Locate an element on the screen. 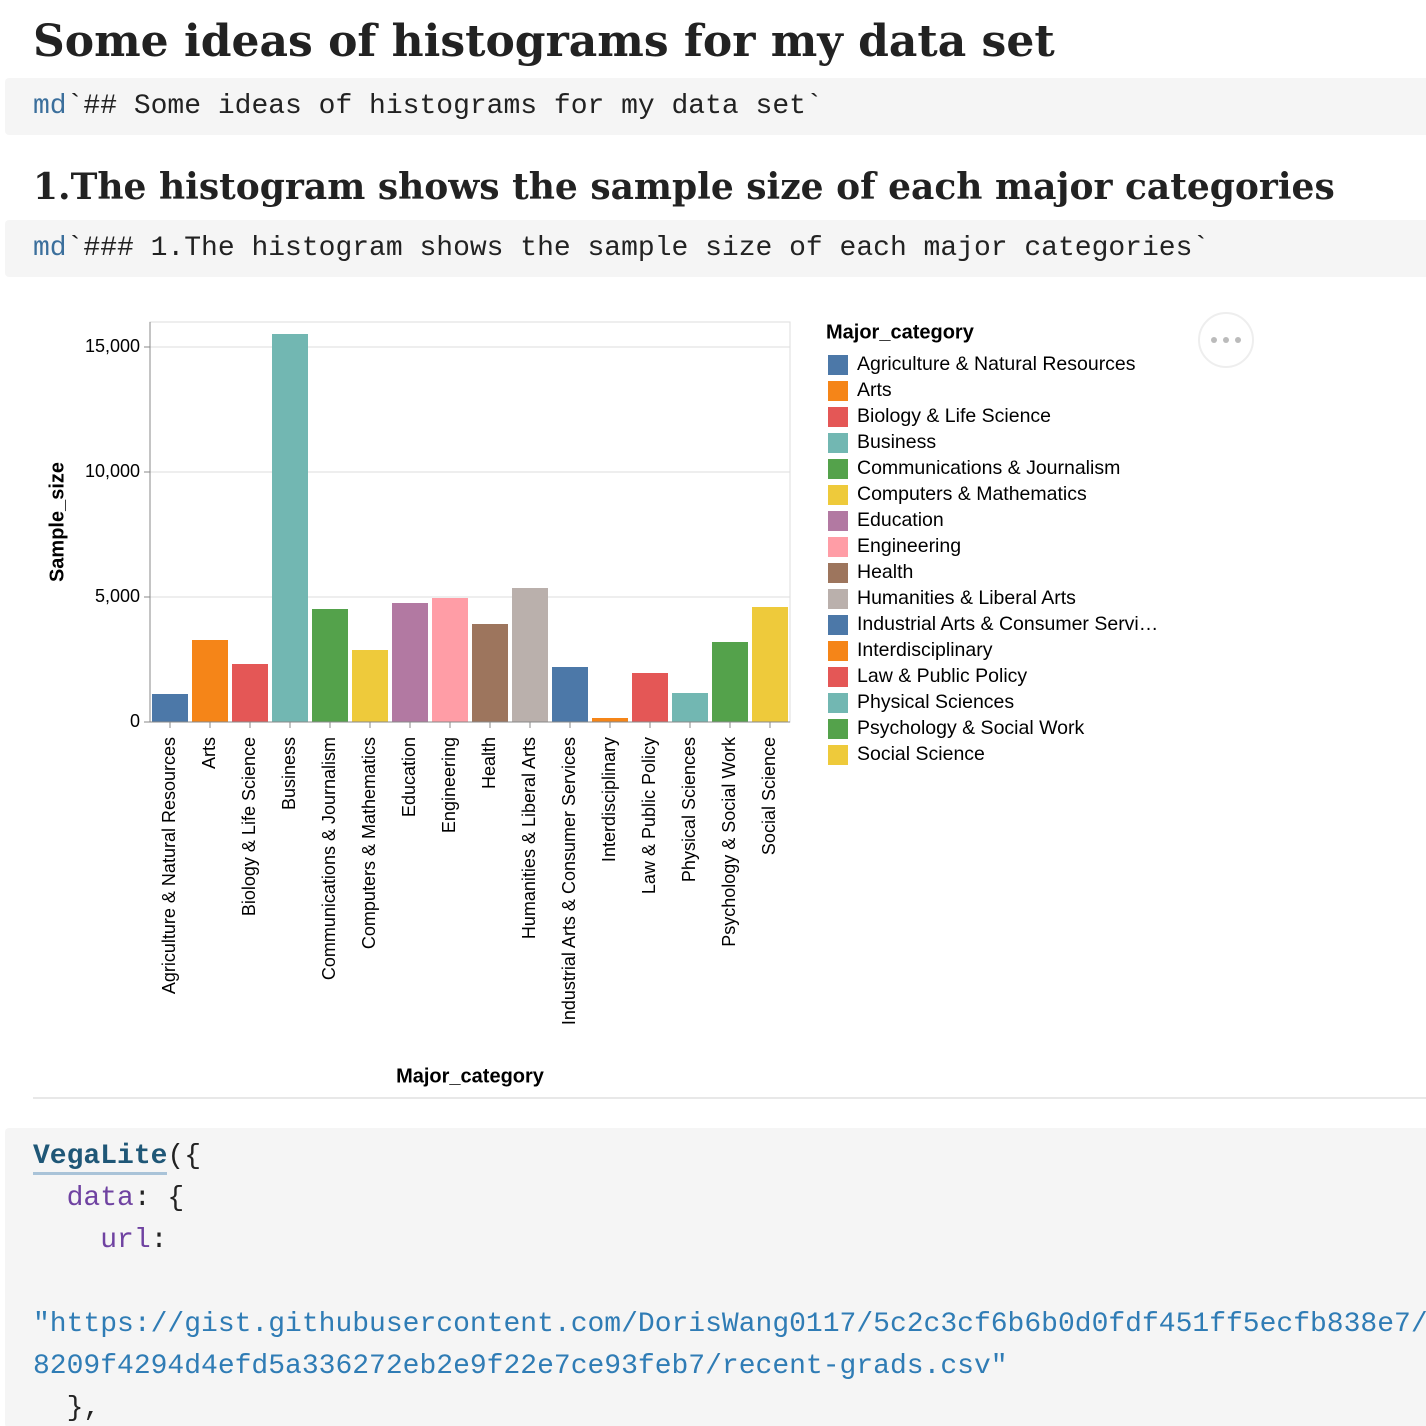 This screenshot has width=1426, height=1426. x-tick-label: Business is located at coordinates (289, 773).